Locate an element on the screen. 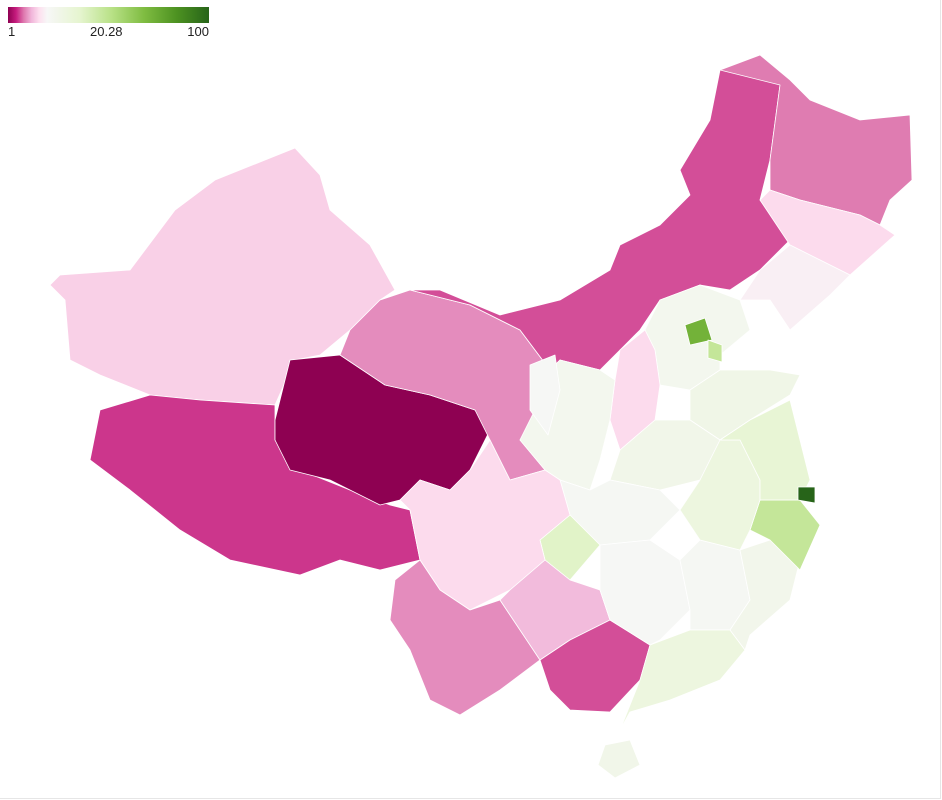 The image size is (942, 800). region-guangdong is located at coordinates (682, 680).